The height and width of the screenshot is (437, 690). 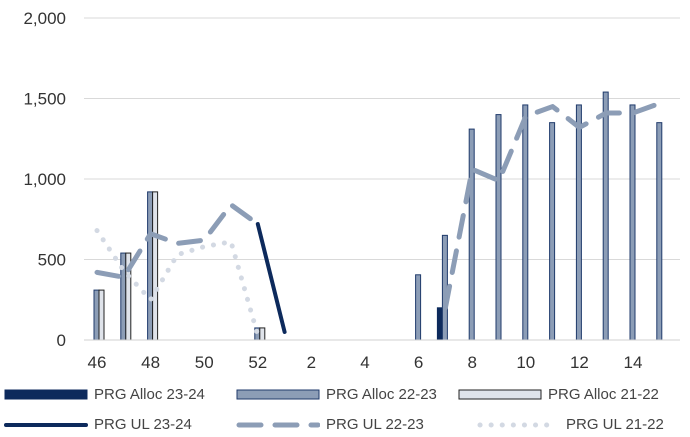 I want to click on y-axis-labels: 0 500 1,000 1,500 2,000, so click(x=44, y=179).